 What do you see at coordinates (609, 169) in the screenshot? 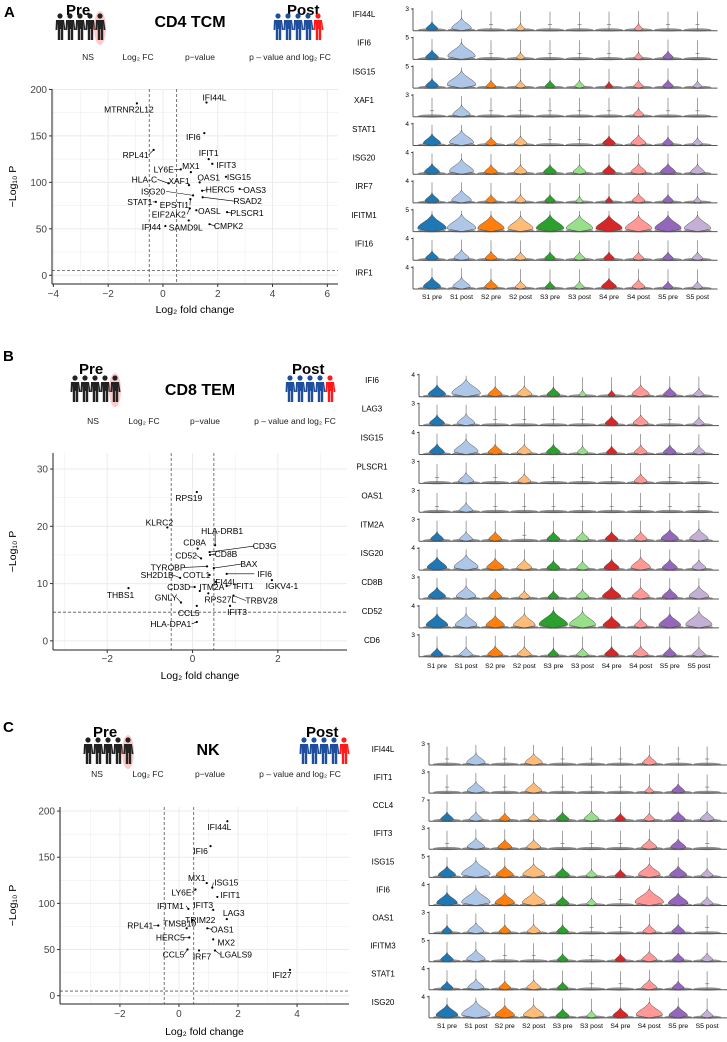
I see `violin-s4-pre` at bounding box center [609, 169].